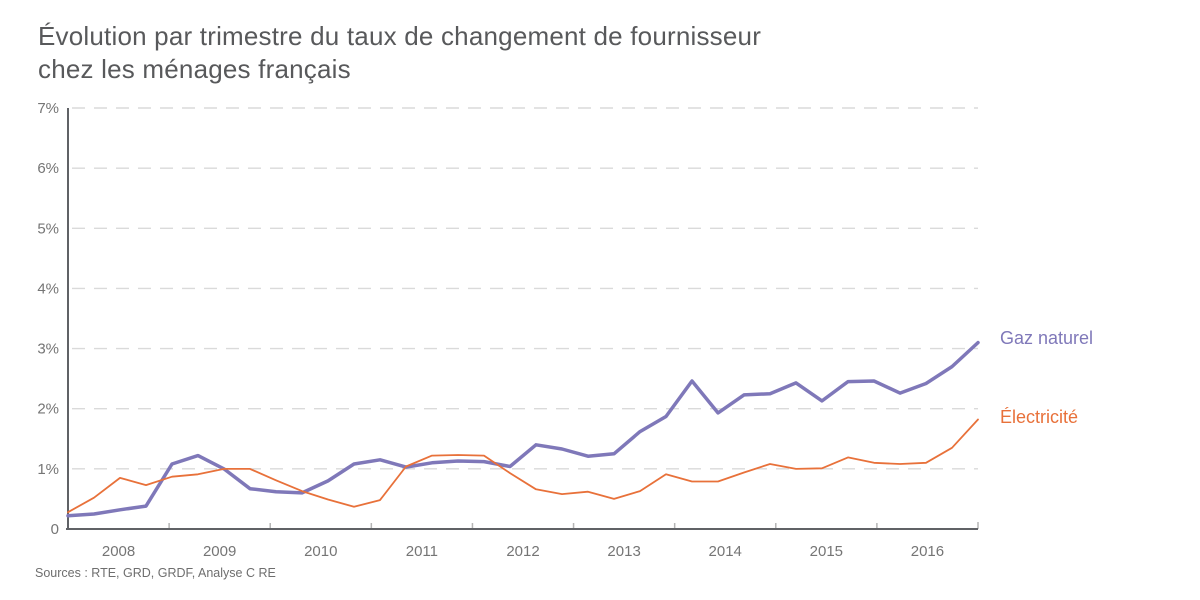 The image size is (1200, 600). I want to click on electricite-line, so click(523, 466).